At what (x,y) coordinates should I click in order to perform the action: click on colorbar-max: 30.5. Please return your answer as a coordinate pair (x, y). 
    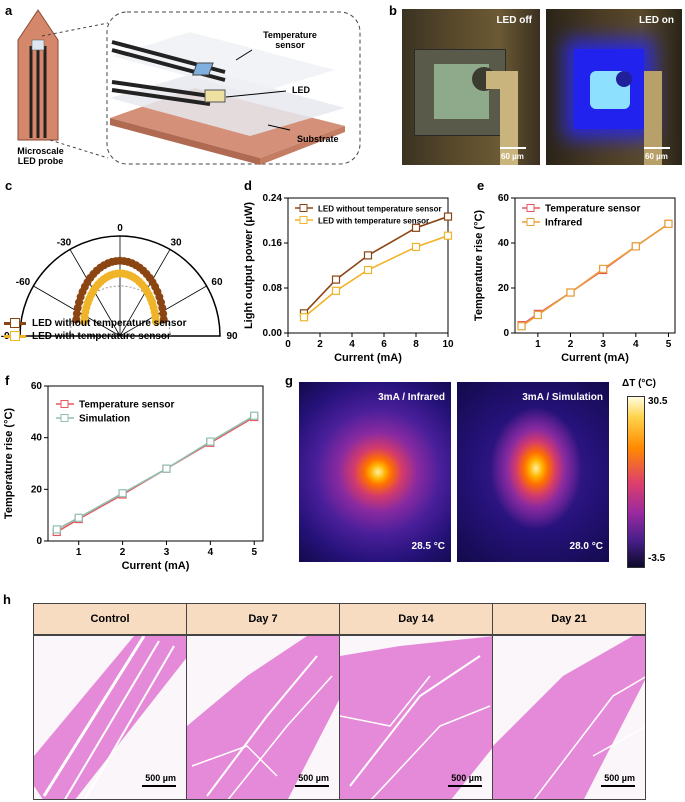
    Looking at the image, I should click on (658, 401).